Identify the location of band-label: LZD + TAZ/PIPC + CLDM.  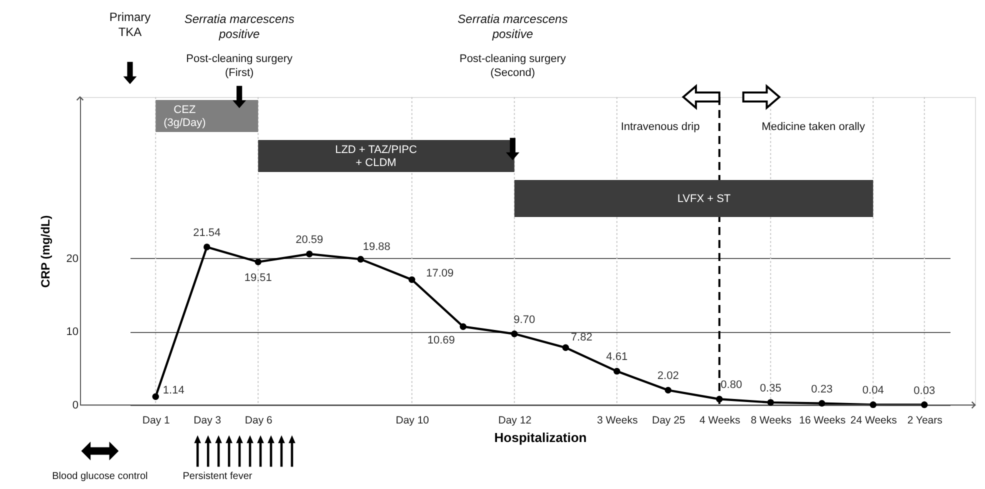
(376, 156).